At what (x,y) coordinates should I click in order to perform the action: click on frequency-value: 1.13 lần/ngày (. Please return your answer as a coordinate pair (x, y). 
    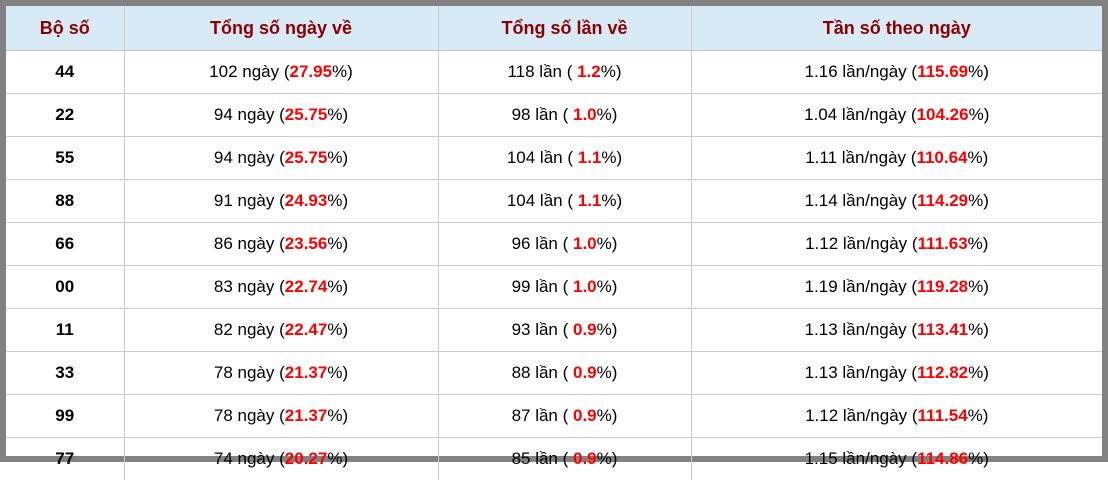
    Looking at the image, I should click on (861, 329).